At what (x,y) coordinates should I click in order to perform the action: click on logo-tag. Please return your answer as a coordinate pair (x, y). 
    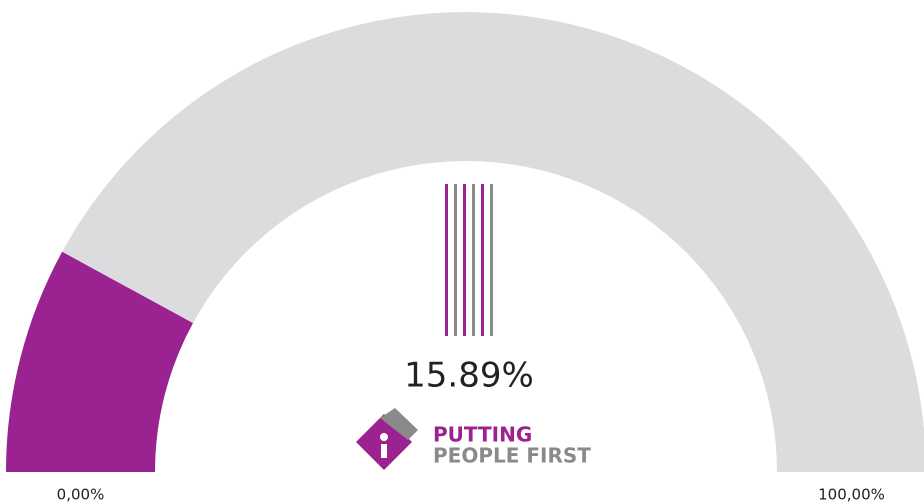
    Looking at the image, I should click on (399, 424).